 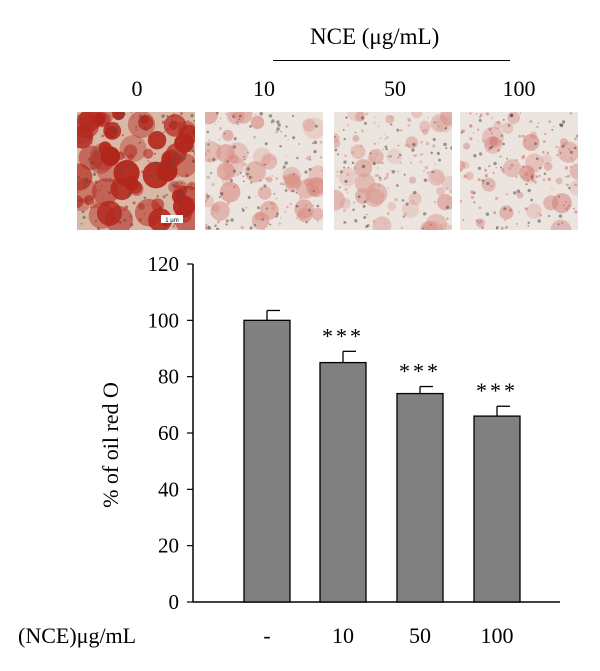 What do you see at coordinates (171, 221) in the screenshot?
I see `scale-bar-label: 1 μm` at bounding box center [171, 221].